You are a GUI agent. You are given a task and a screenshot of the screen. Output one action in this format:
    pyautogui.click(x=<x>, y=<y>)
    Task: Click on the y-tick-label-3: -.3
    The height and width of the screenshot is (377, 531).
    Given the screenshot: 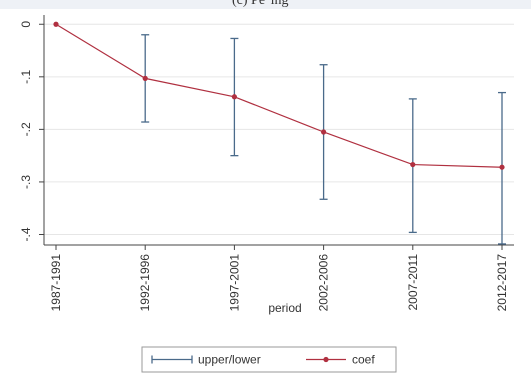 What is the action you would take?
    pyautogui.click(x=26, y=182)
    